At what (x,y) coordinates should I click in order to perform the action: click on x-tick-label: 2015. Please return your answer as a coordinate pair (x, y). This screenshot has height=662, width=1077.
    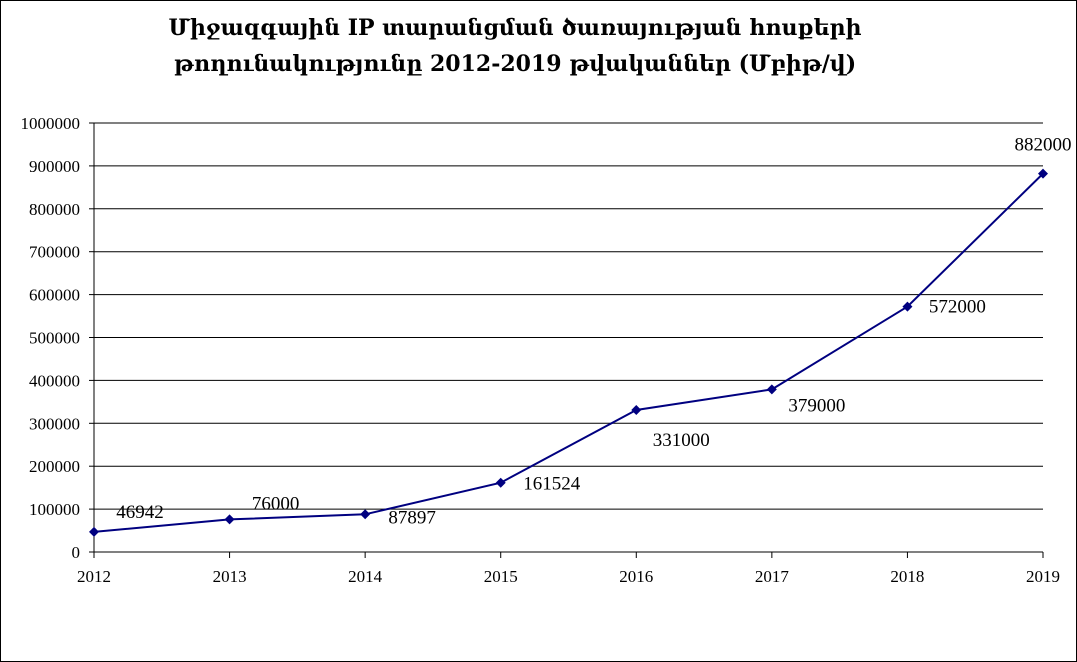
    Looking at the image, I should click on (501, 576).